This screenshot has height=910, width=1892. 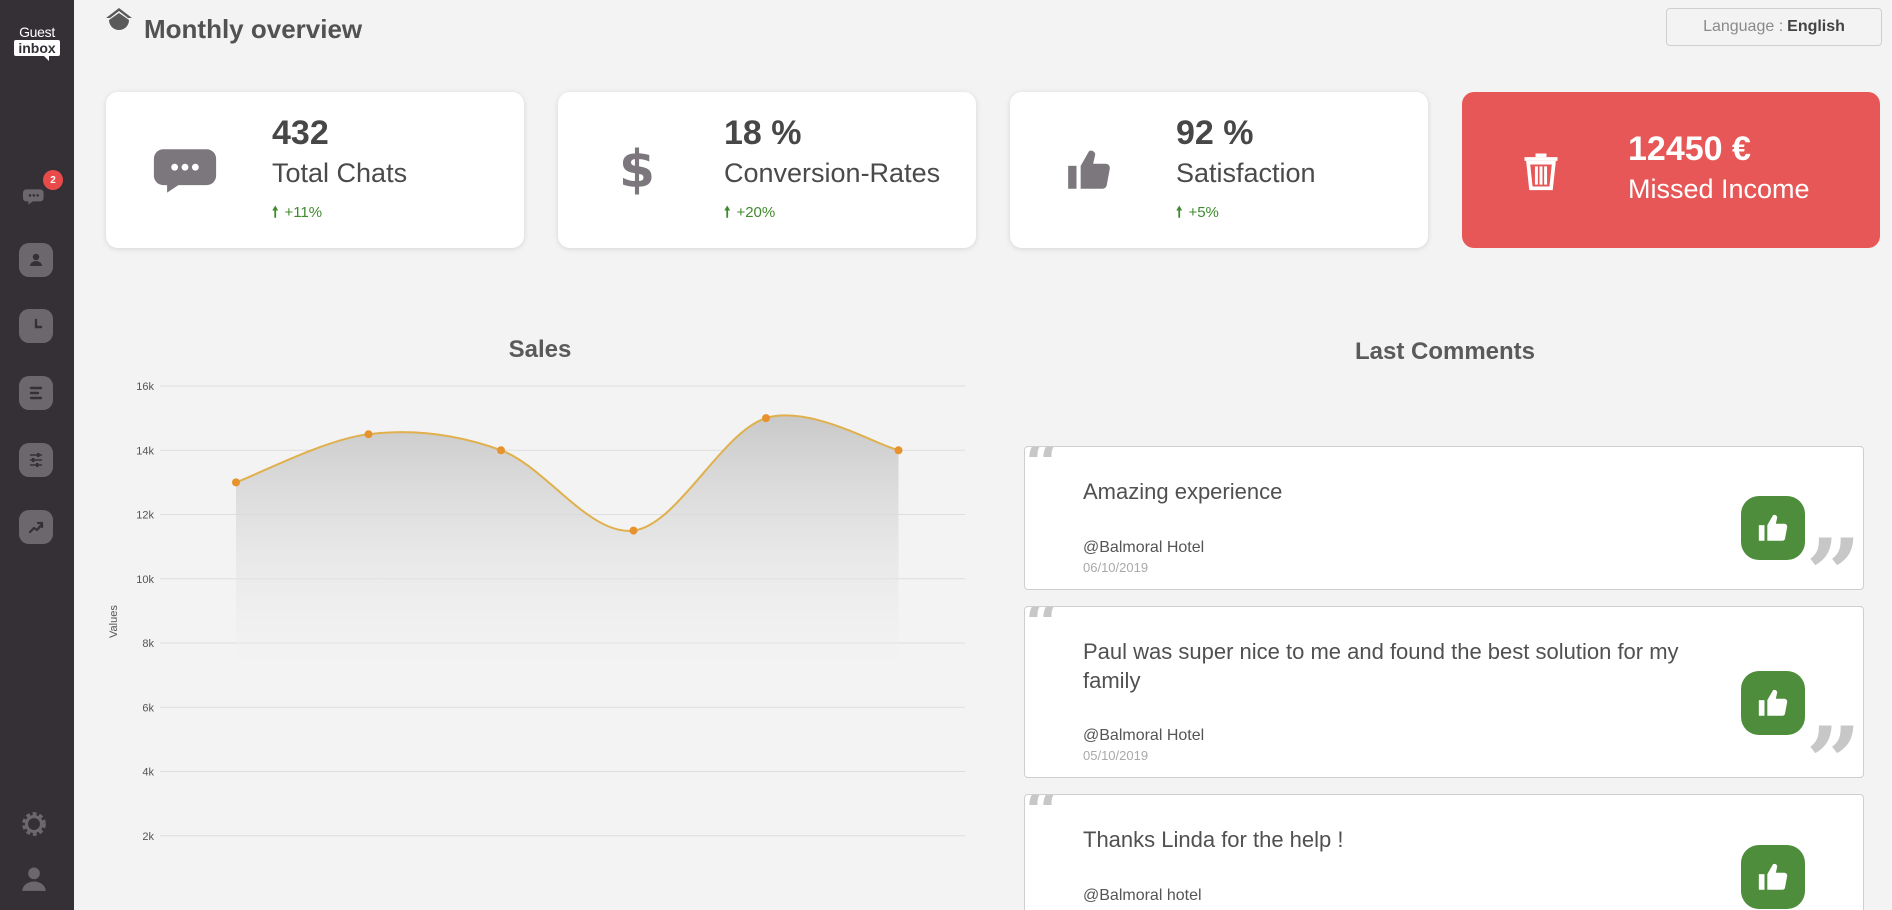 I want to click on comment-text: Amazing experience, so click(x=1183, y=491).